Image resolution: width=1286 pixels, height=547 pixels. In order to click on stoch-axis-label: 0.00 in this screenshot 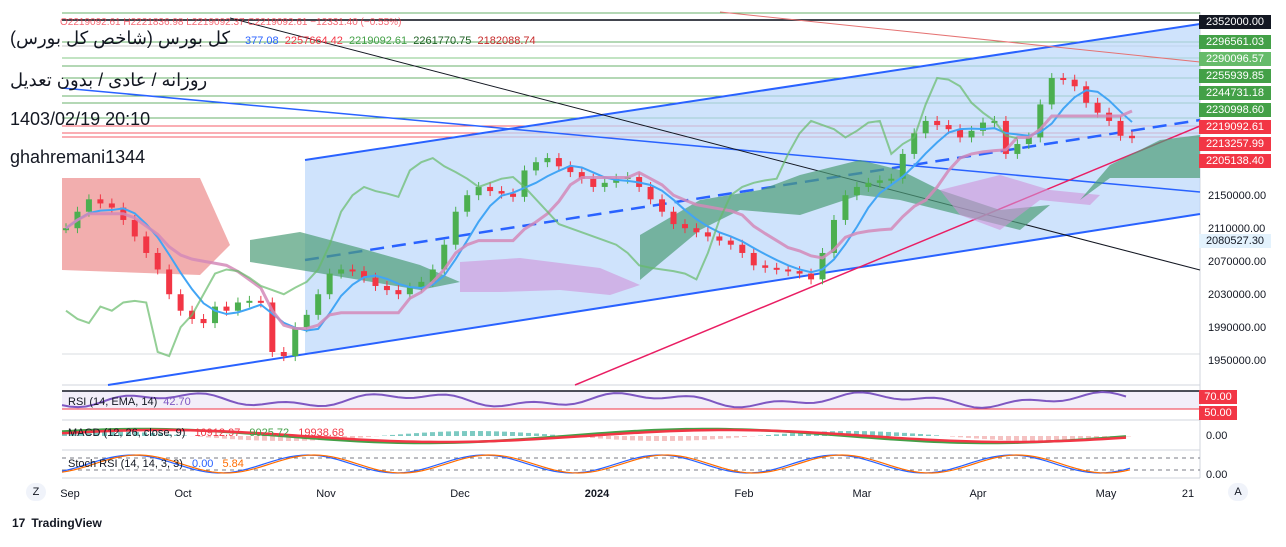, I will do `click(1216, 475)`.